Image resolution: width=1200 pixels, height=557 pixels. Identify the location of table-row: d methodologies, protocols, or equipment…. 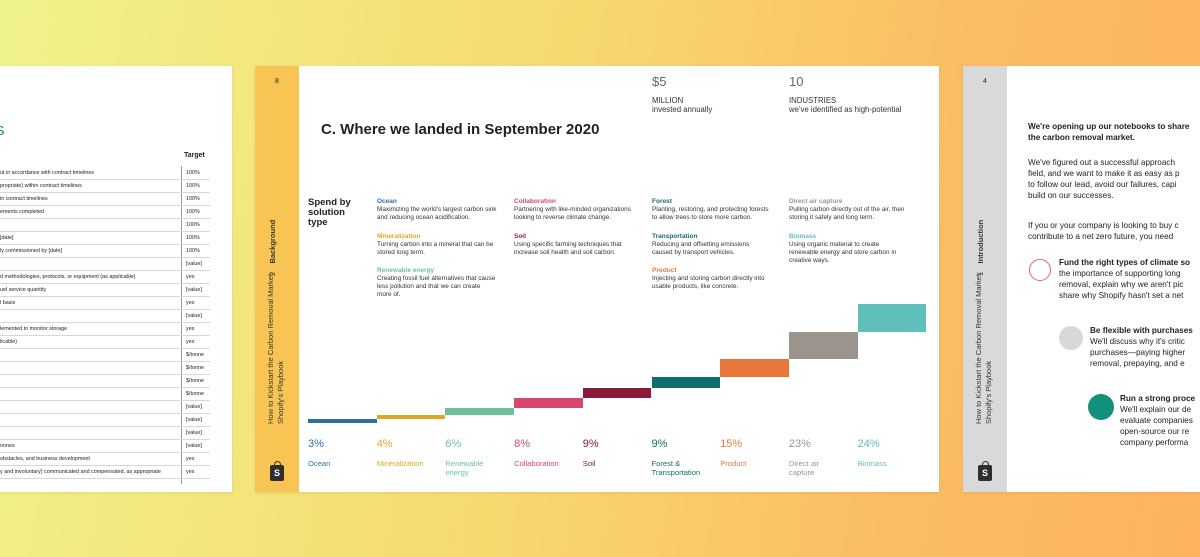
(105, 277).